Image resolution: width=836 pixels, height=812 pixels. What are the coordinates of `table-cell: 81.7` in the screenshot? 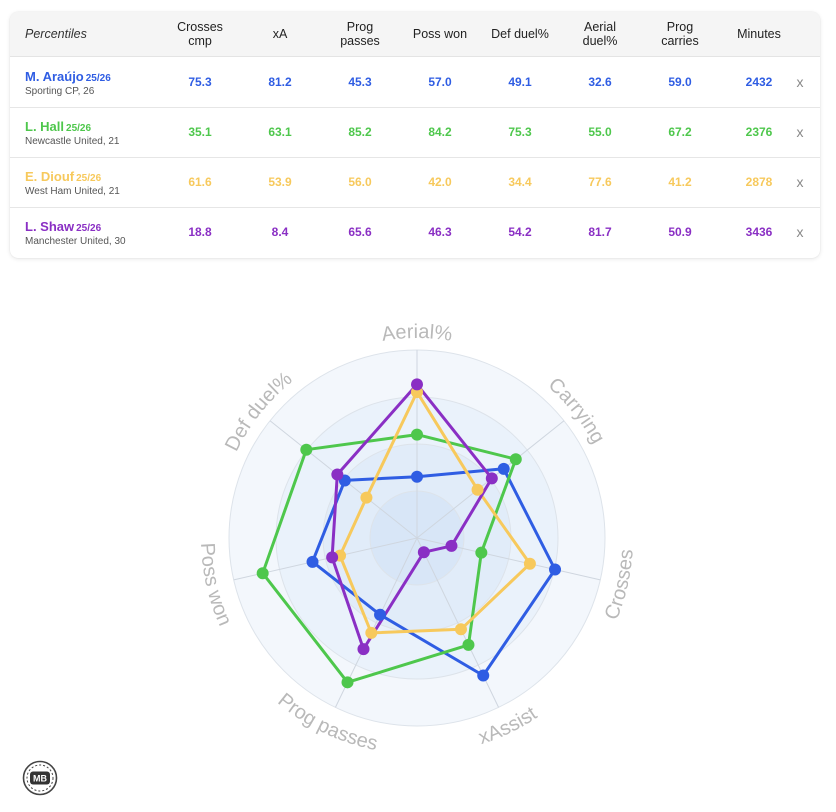 It's located at (600, 232).